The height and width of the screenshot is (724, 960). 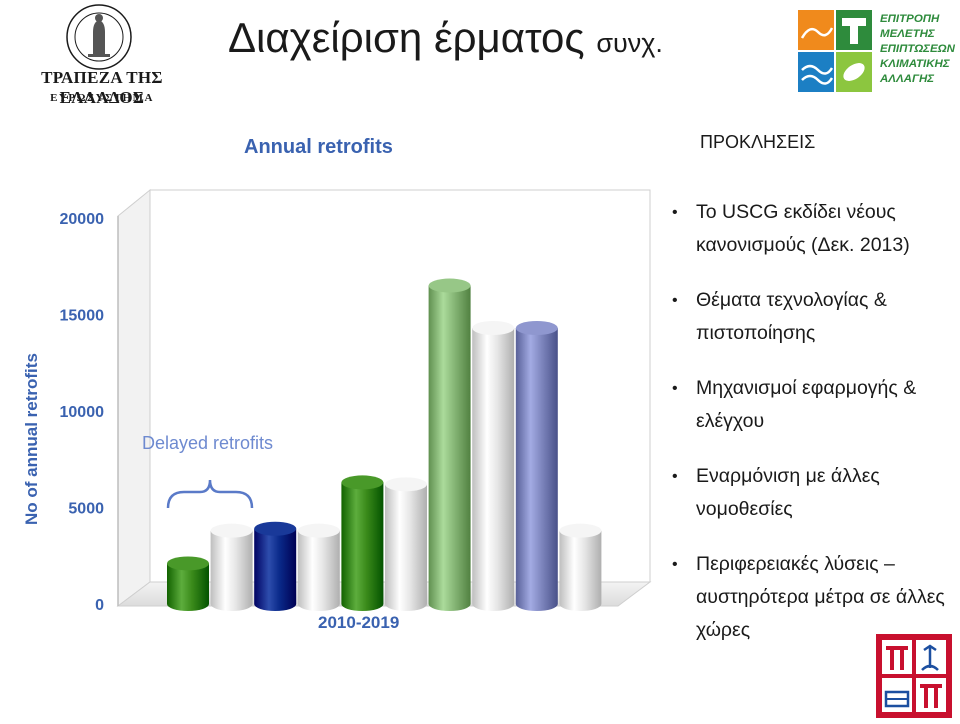 I want to click on page-title: Διαχείριση έρματος συνχ., so click(x=445, y=38).